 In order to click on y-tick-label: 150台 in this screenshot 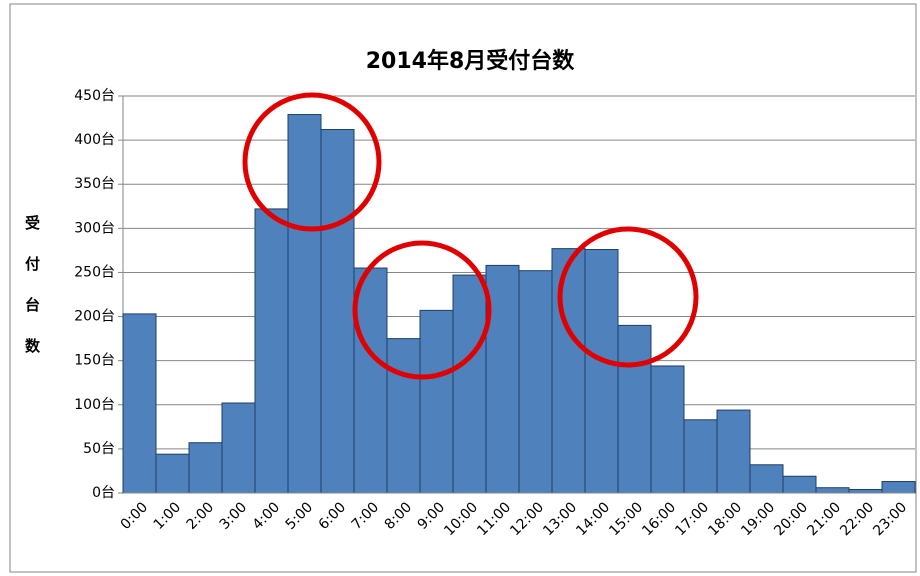, I will do `click(94, 361)`.